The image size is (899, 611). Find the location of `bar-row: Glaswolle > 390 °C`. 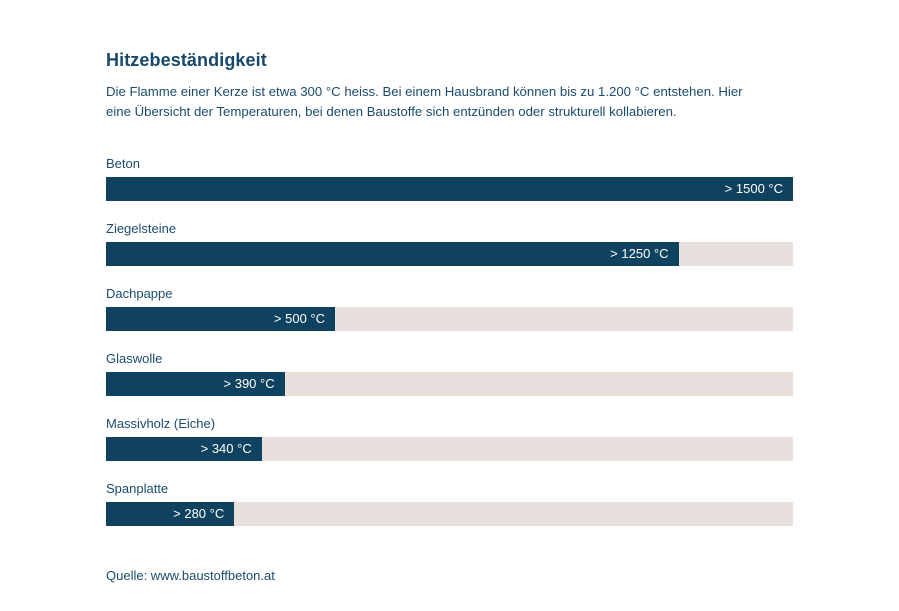

bar-row: Glaswolle > 390 °C is located at coordinates (449, 373).